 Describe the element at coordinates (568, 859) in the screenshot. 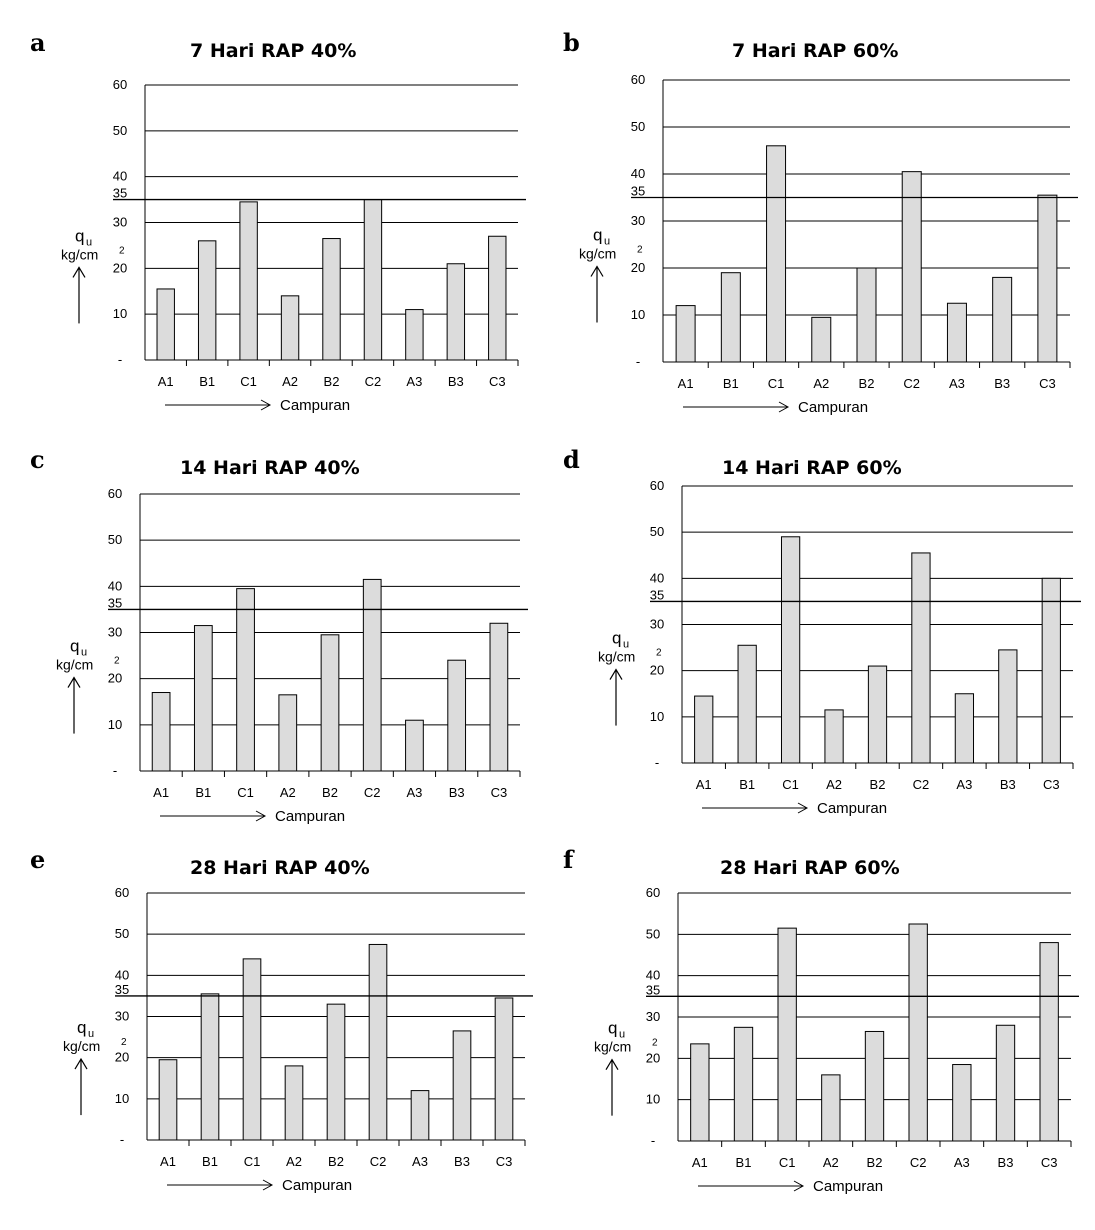

I see `panel-letter: f` at that location.